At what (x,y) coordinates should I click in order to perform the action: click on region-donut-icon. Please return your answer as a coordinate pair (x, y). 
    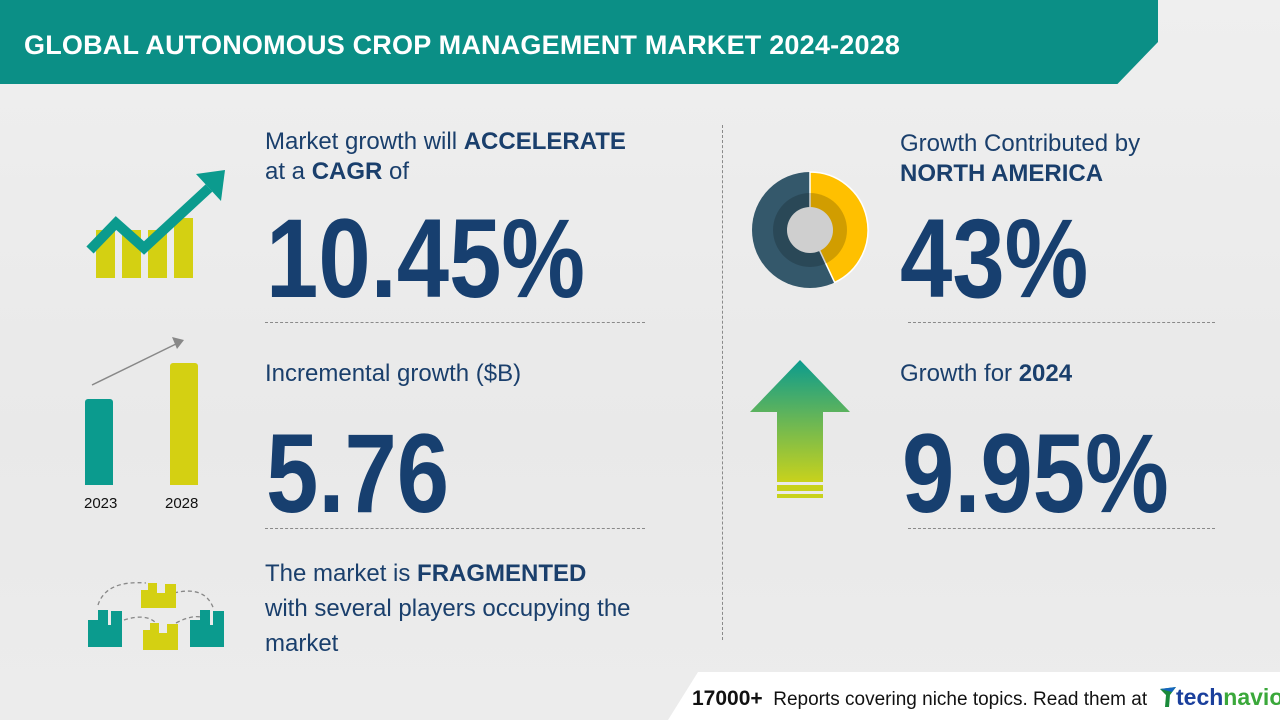
    Looking at the image, I should click on (810, 229).